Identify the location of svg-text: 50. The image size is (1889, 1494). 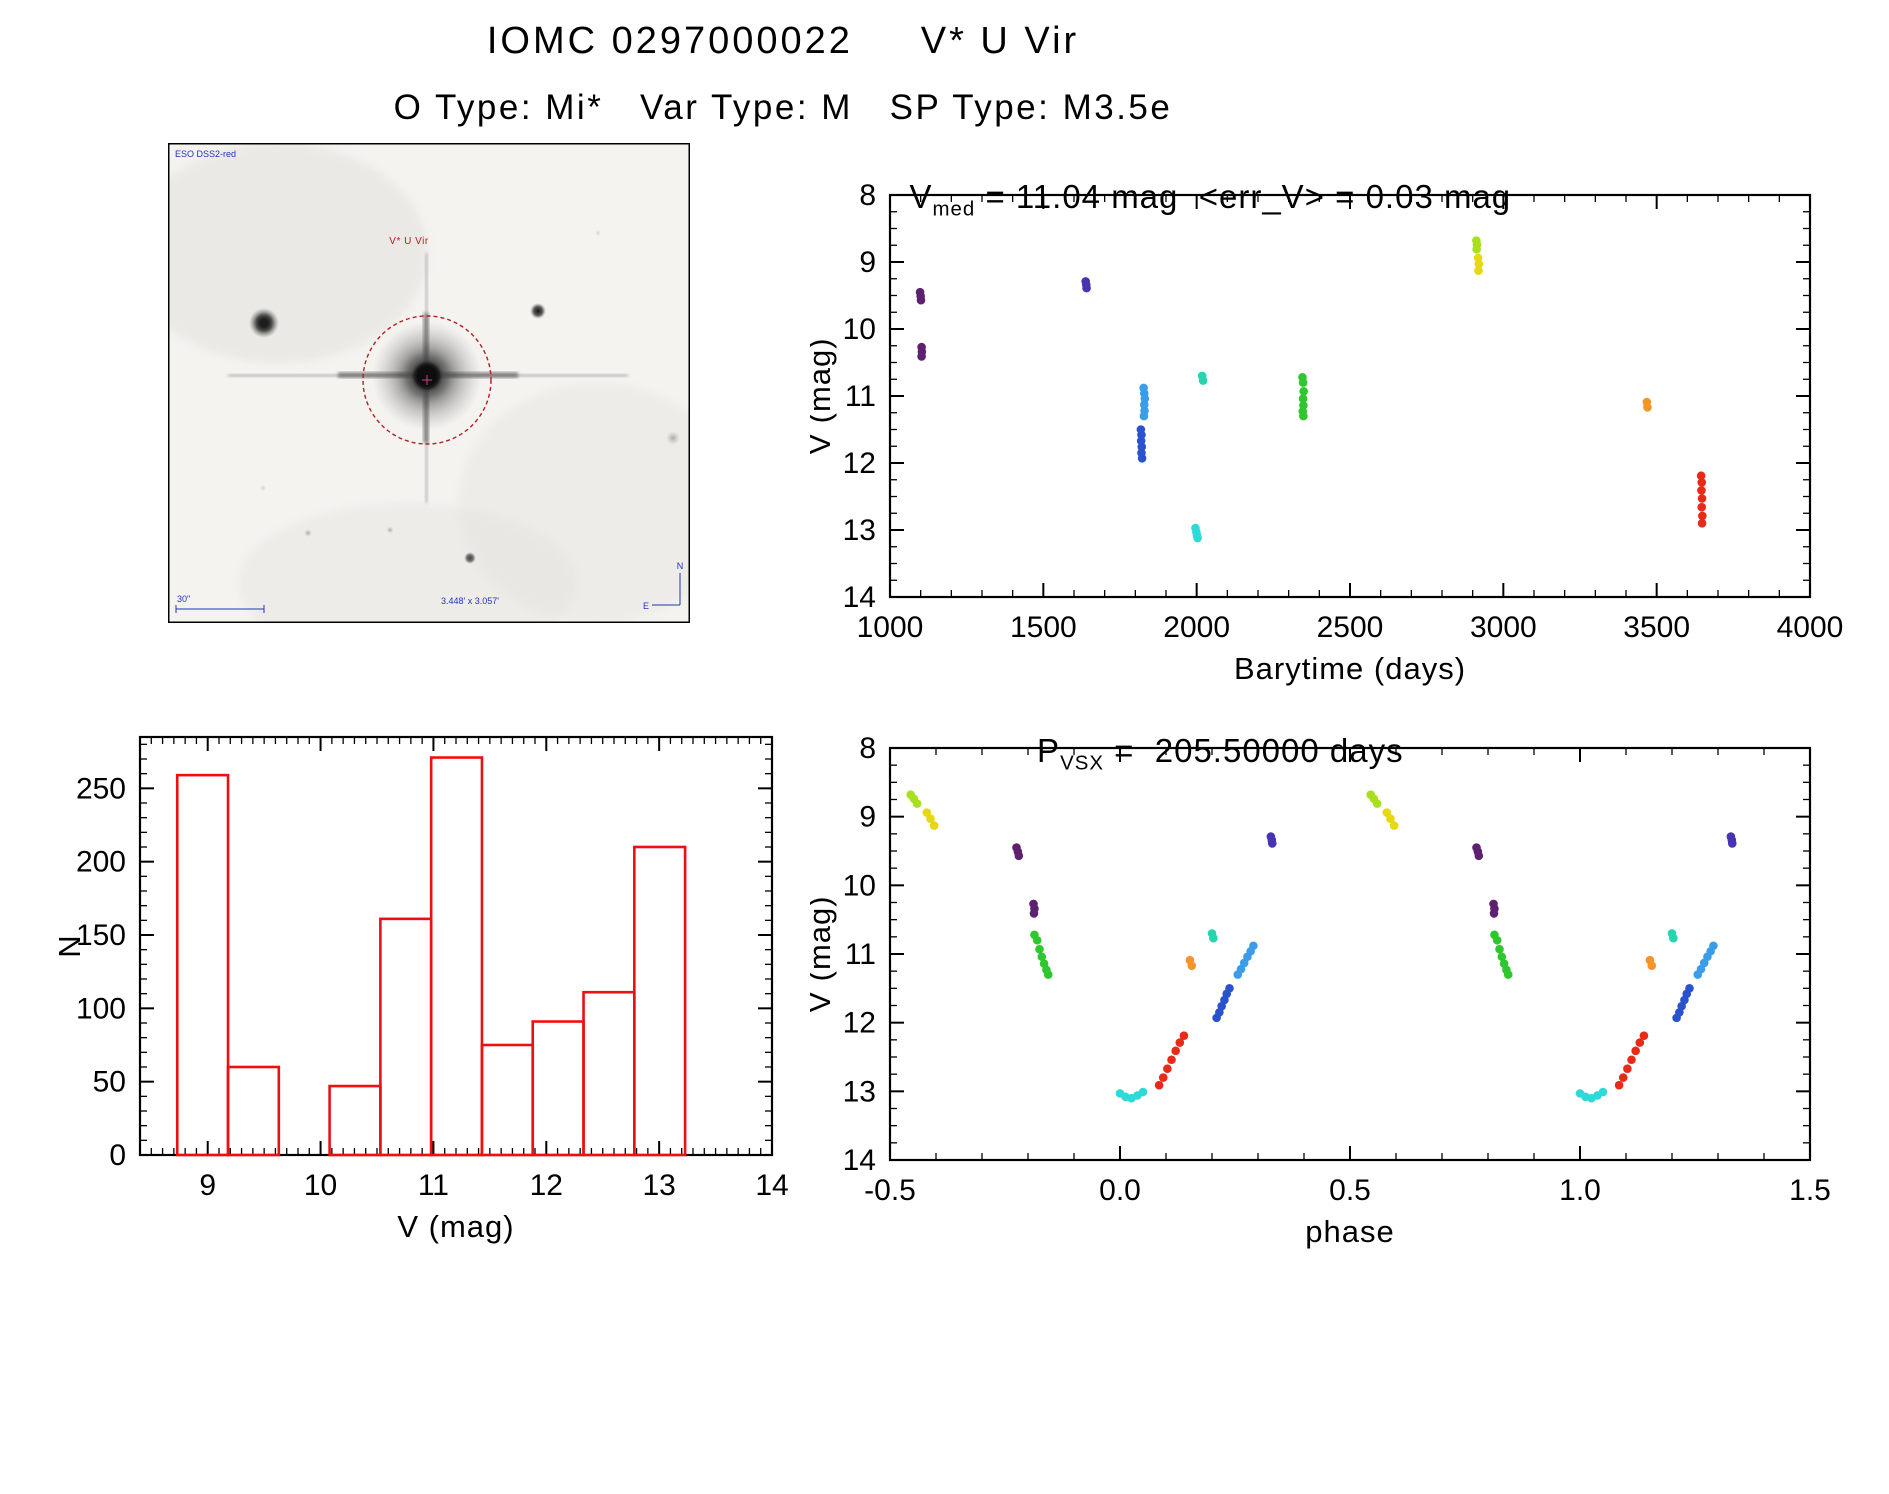
(109, 1082).